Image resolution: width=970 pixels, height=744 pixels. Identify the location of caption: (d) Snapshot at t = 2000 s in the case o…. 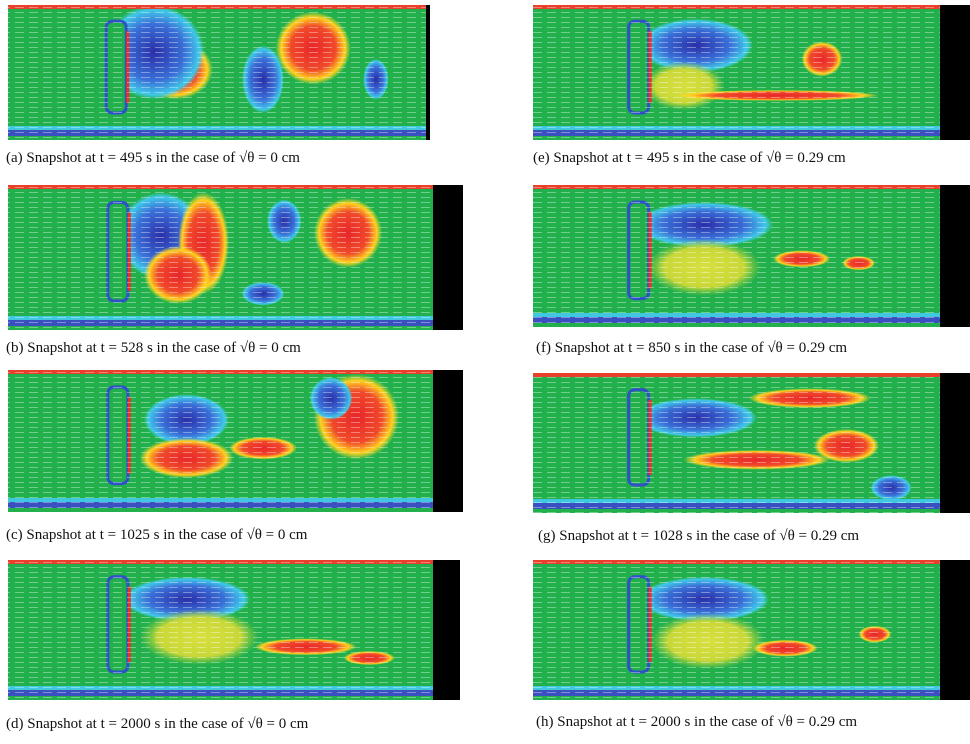
(157, 724).